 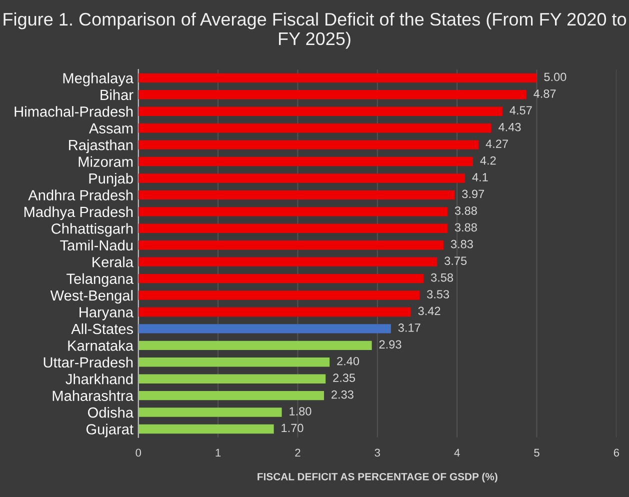 I want to click on data-label: 3.17, so click(x=409, y=328).